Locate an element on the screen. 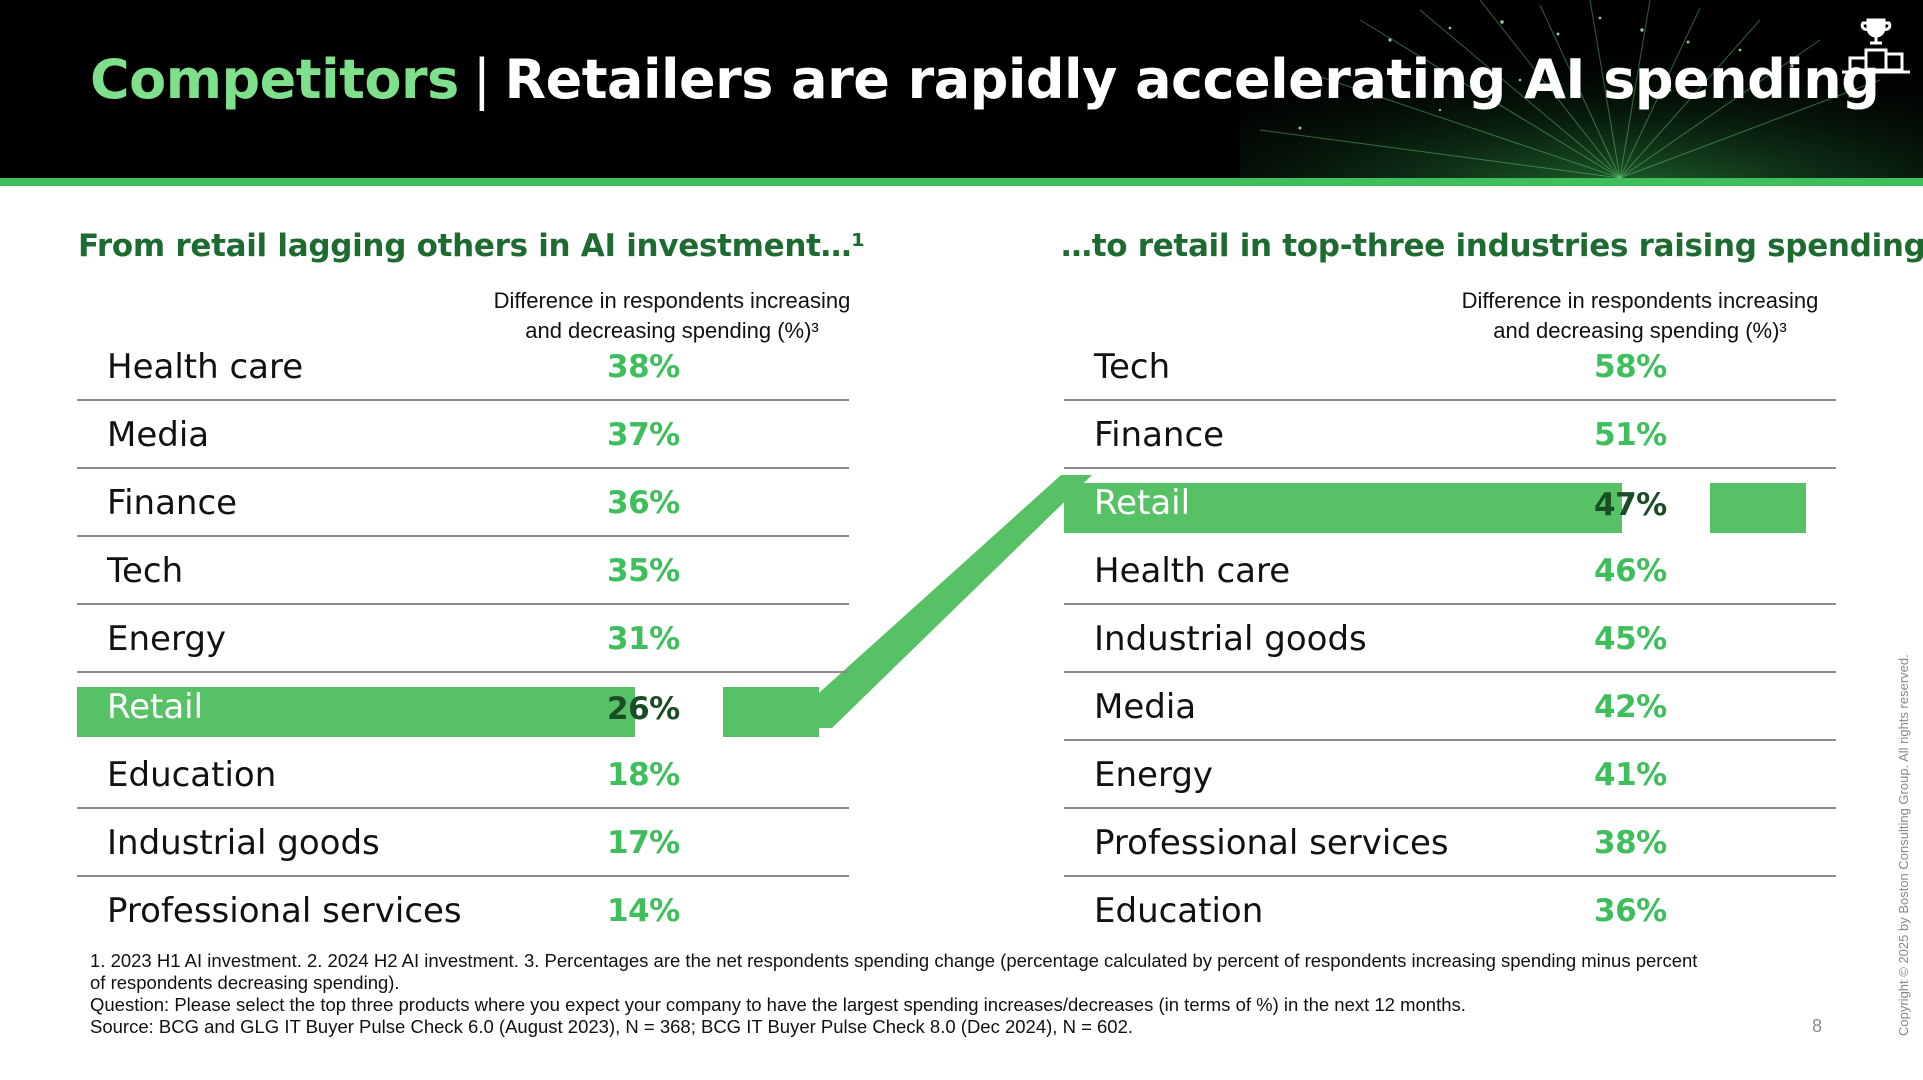 The width and height of the screenshot is (1923, 1080). right-row-label: Professional services is located at coordinates (1271, 843).